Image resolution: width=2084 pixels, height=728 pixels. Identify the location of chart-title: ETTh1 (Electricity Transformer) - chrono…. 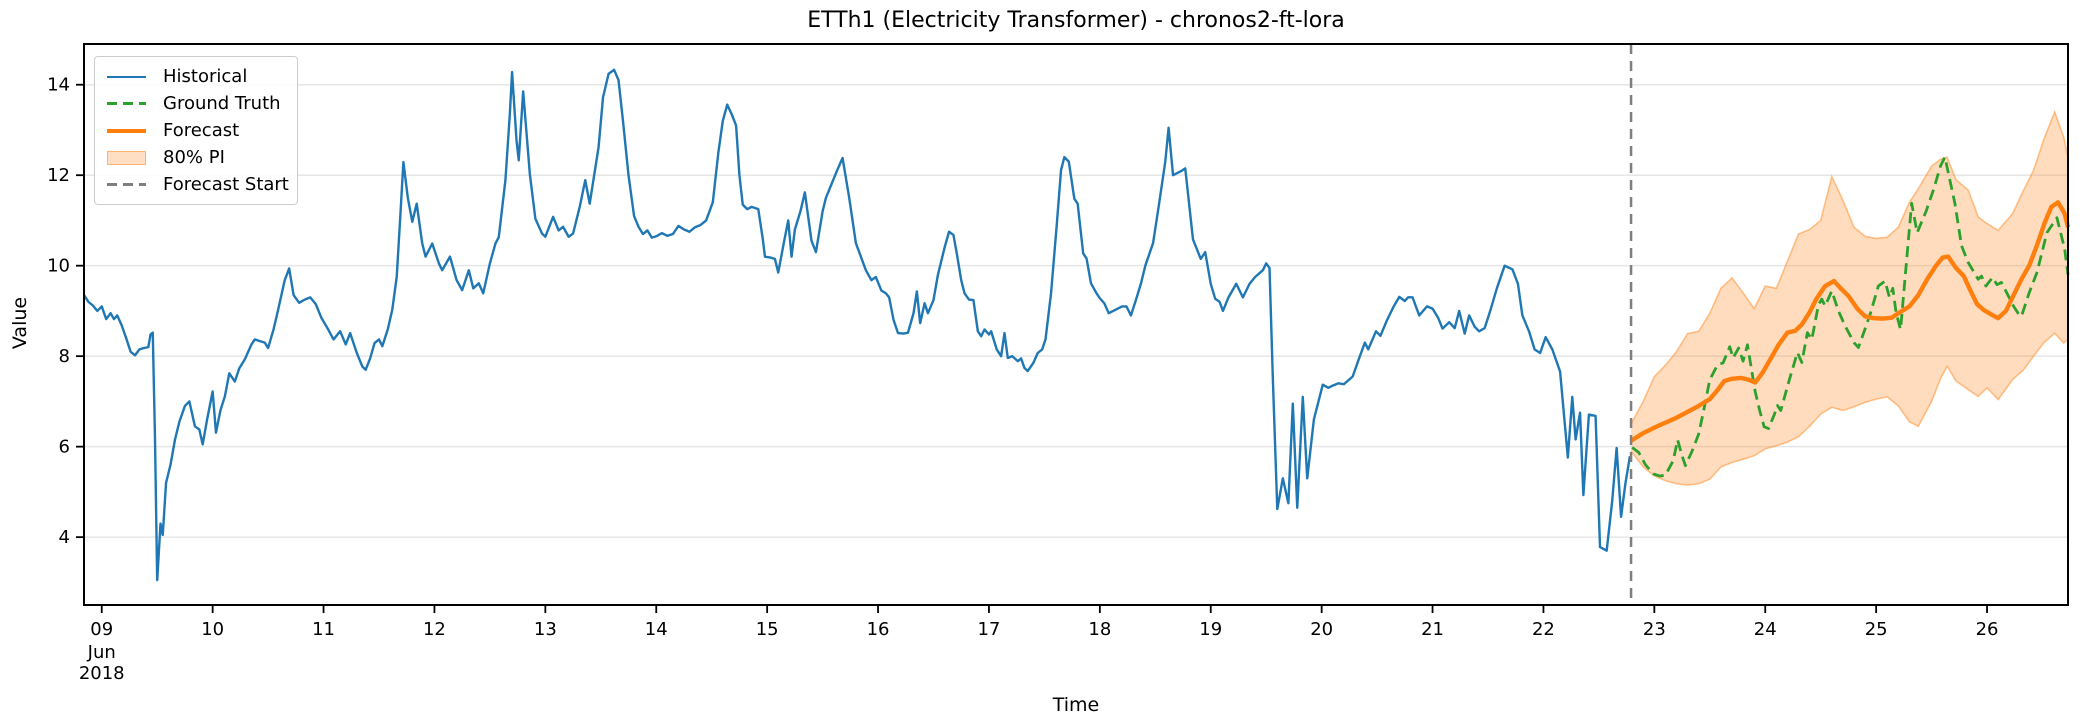
(1076, 20).